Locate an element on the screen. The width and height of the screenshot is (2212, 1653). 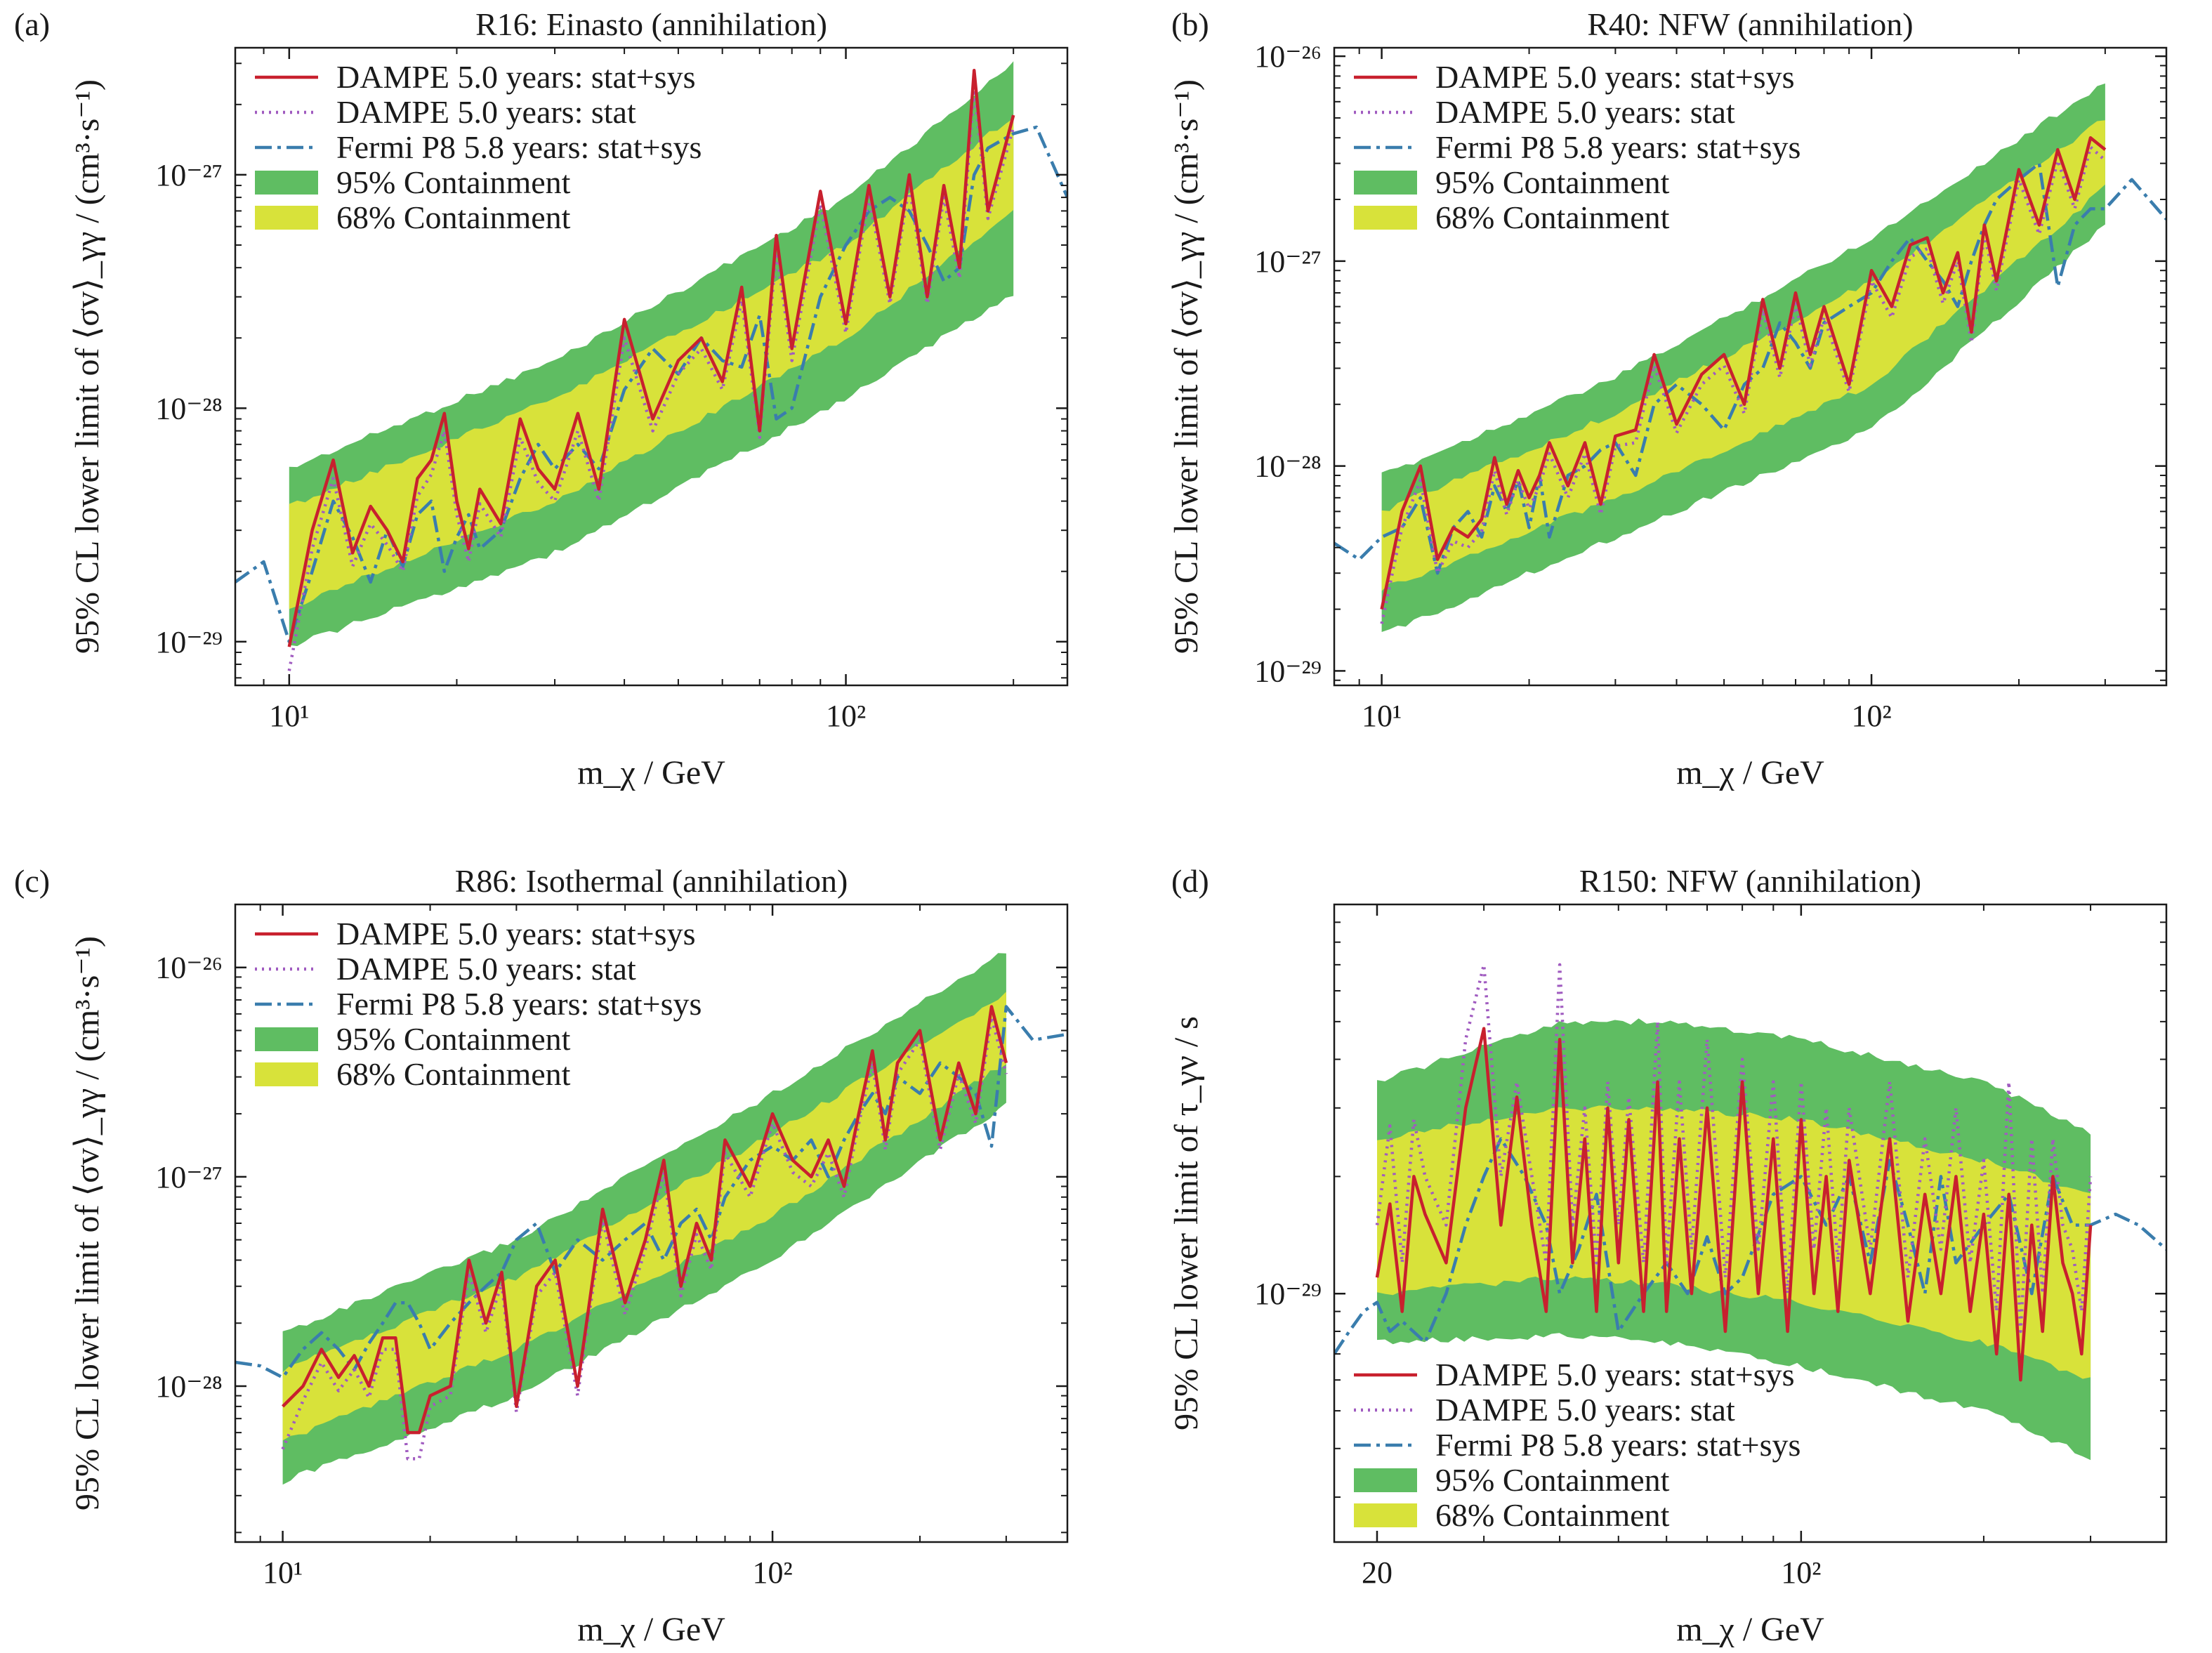
chart-title: R16: Einasto (annihilation) is located at coordinates (651, 24).